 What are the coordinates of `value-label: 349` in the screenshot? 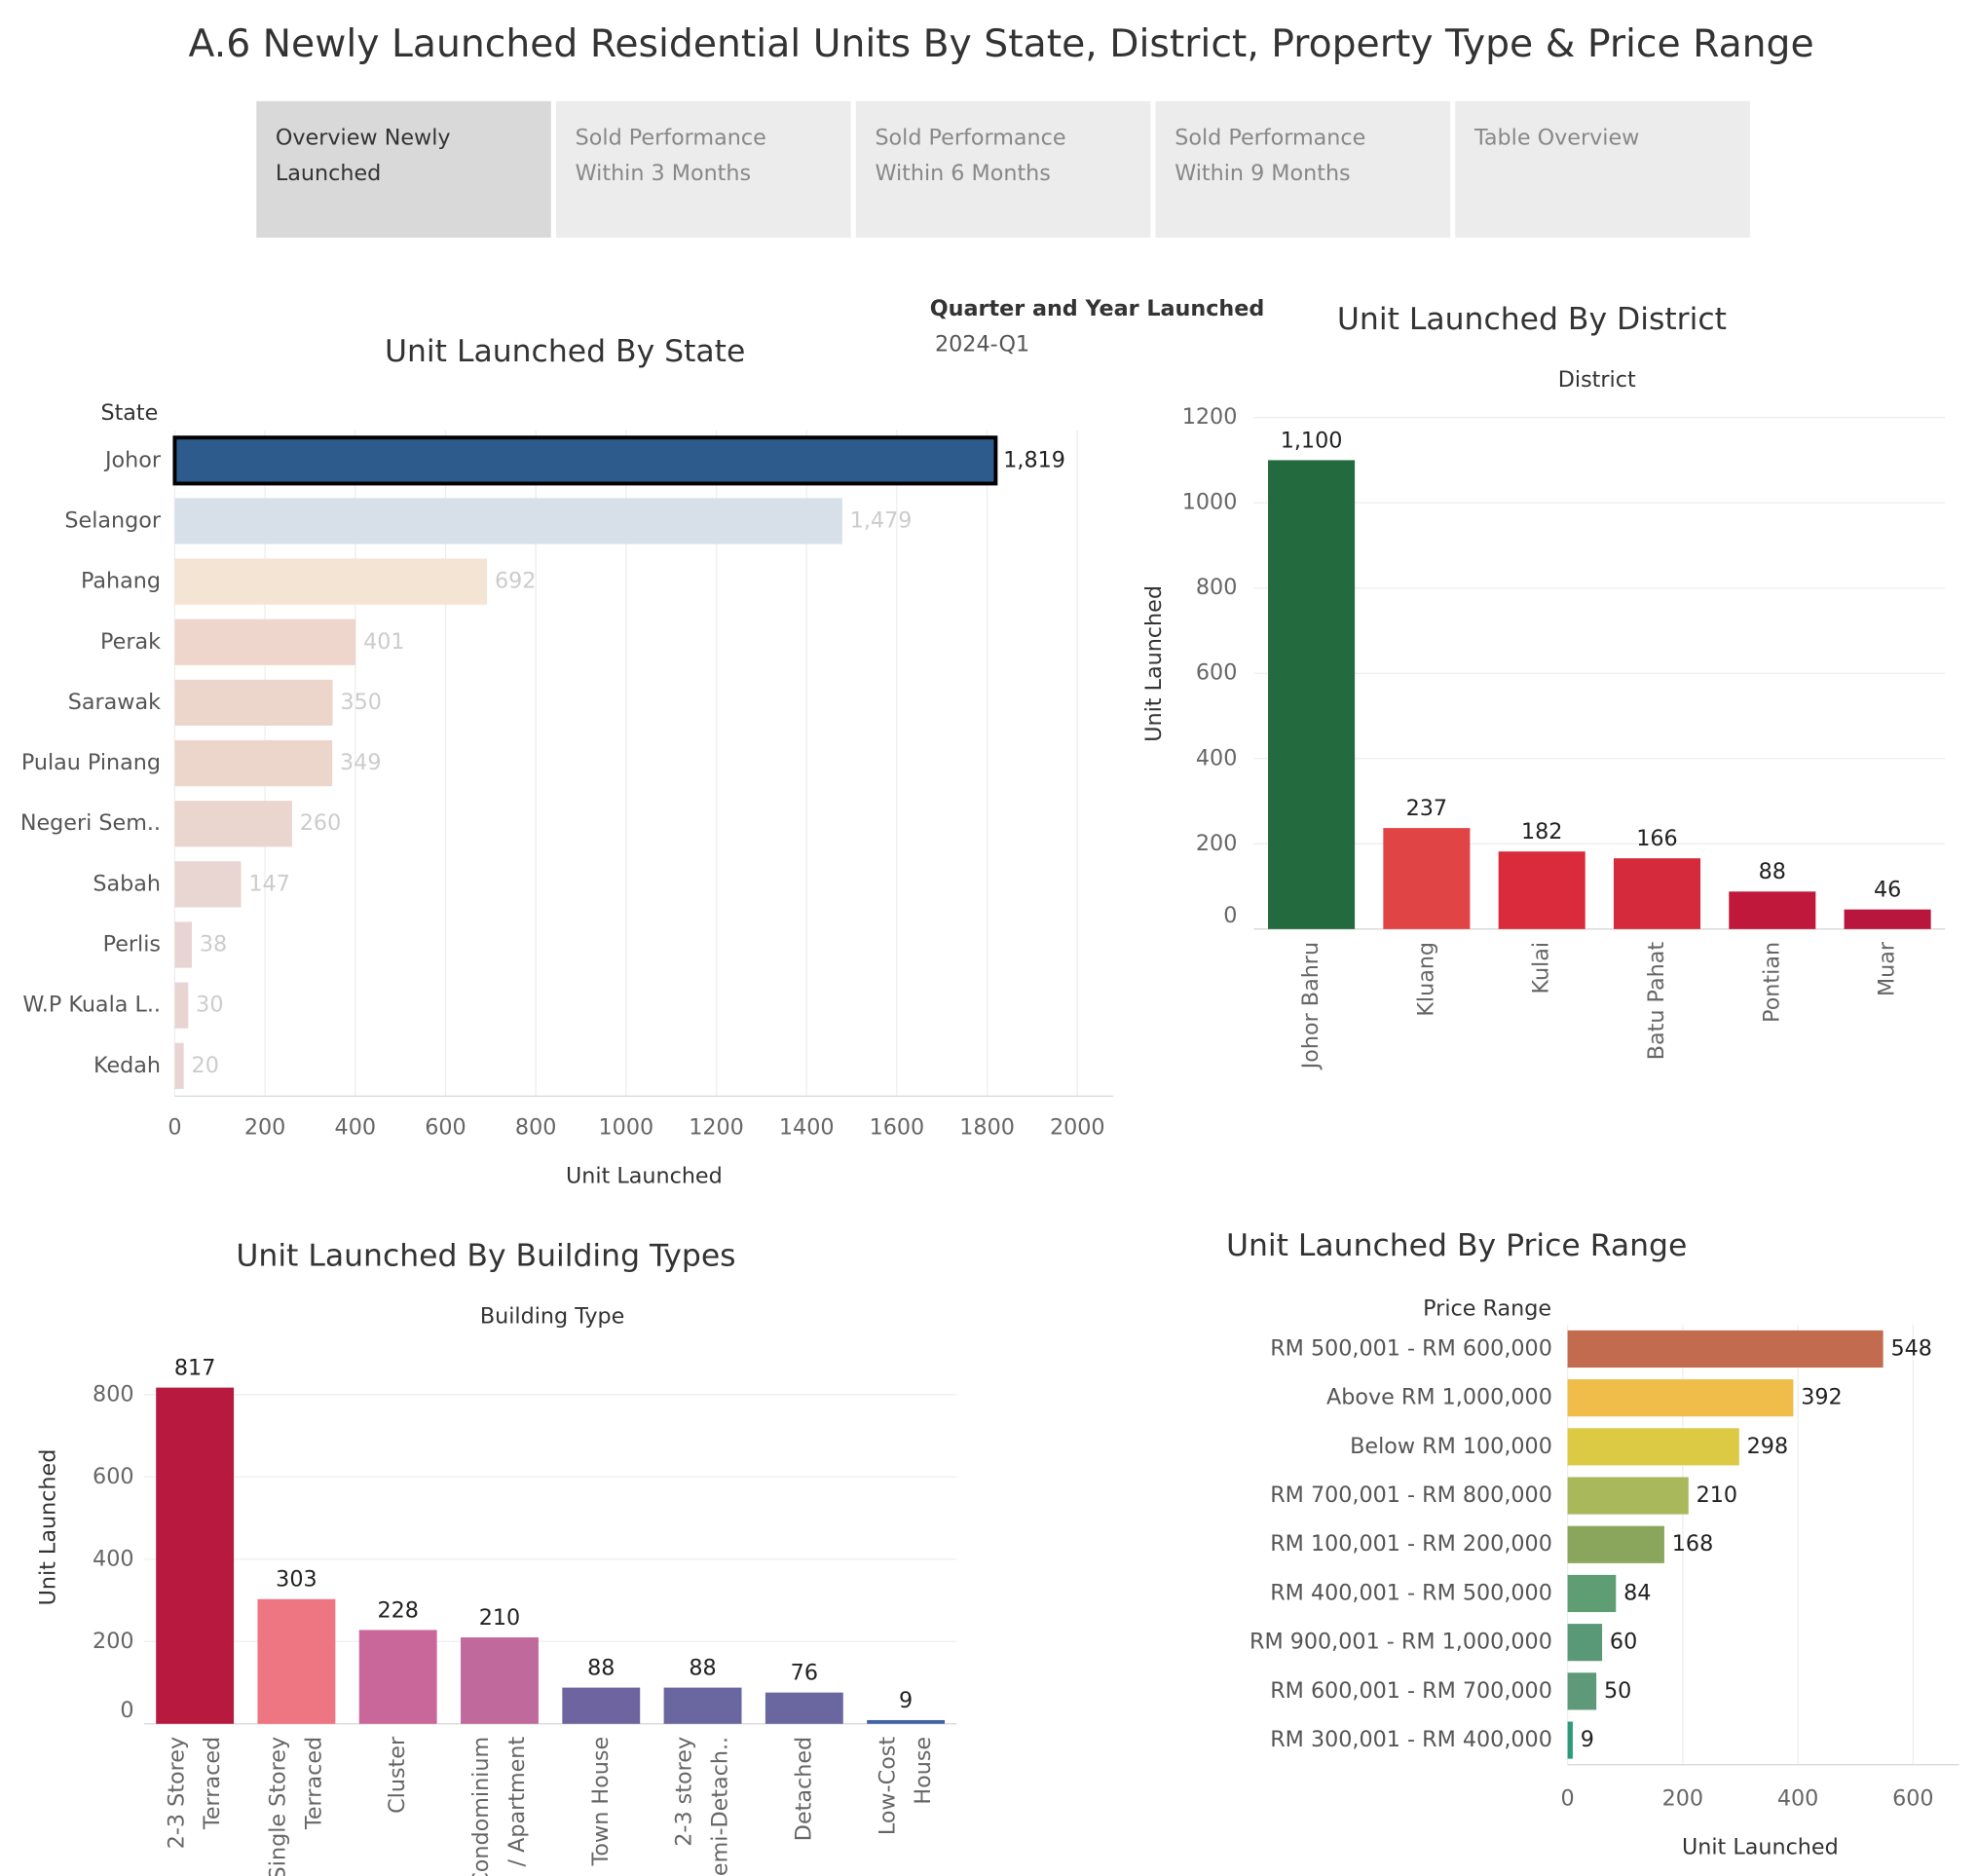 It's located at (361, 763).